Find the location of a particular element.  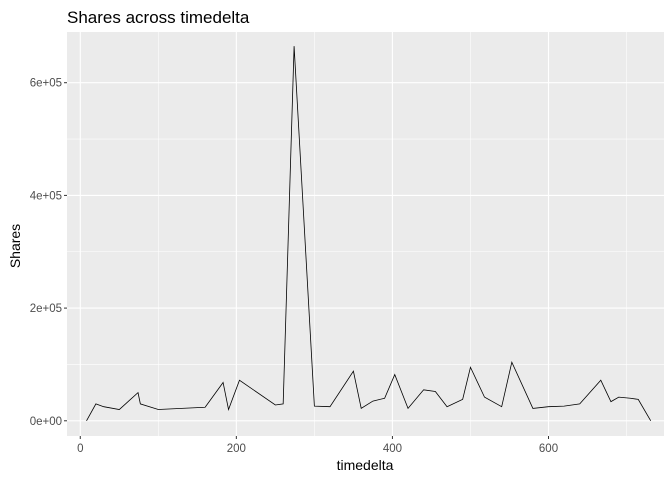

x-tick-label: 400 is located at coordinates (392, 449).